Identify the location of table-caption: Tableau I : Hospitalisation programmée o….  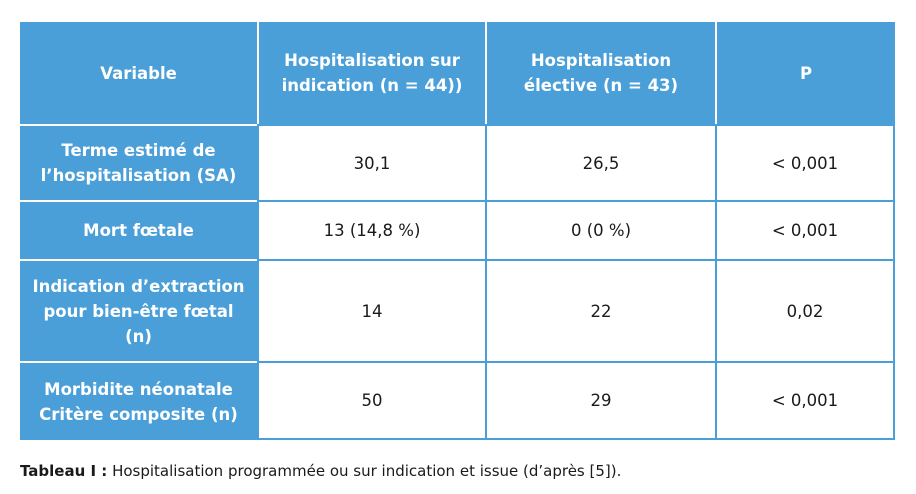
(320, 471).